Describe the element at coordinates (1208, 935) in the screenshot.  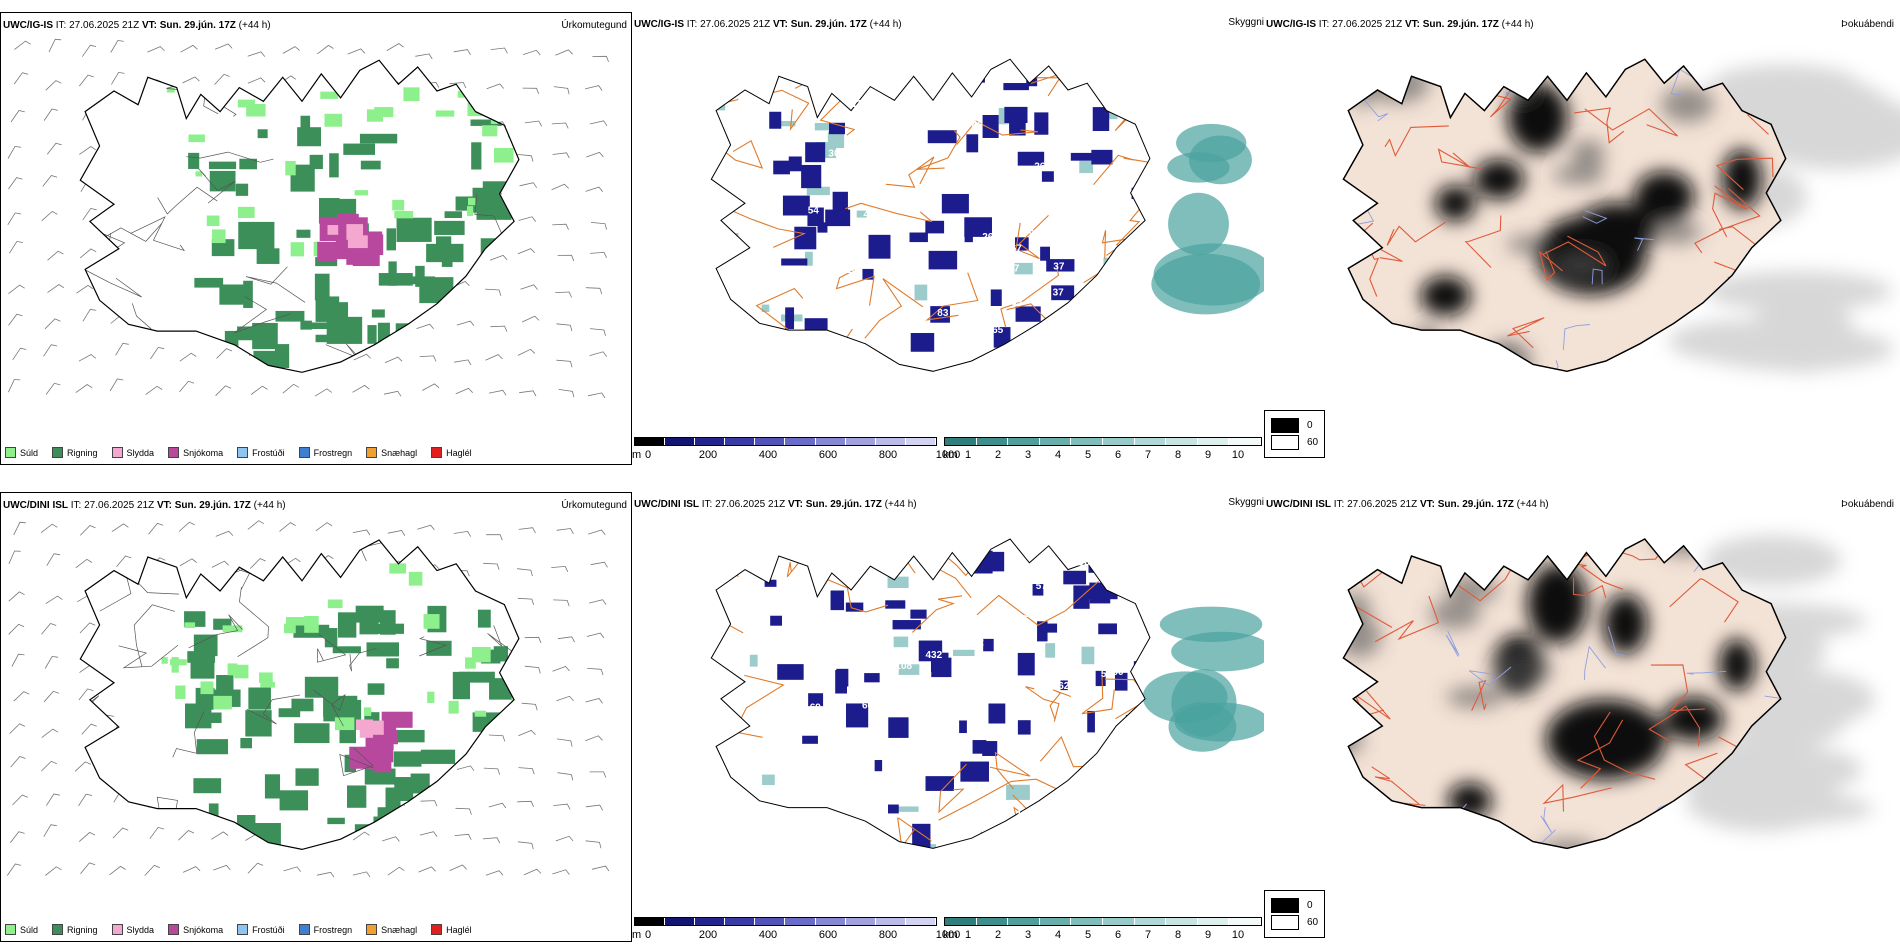
I see `scale-tick-label: 9` at that location.